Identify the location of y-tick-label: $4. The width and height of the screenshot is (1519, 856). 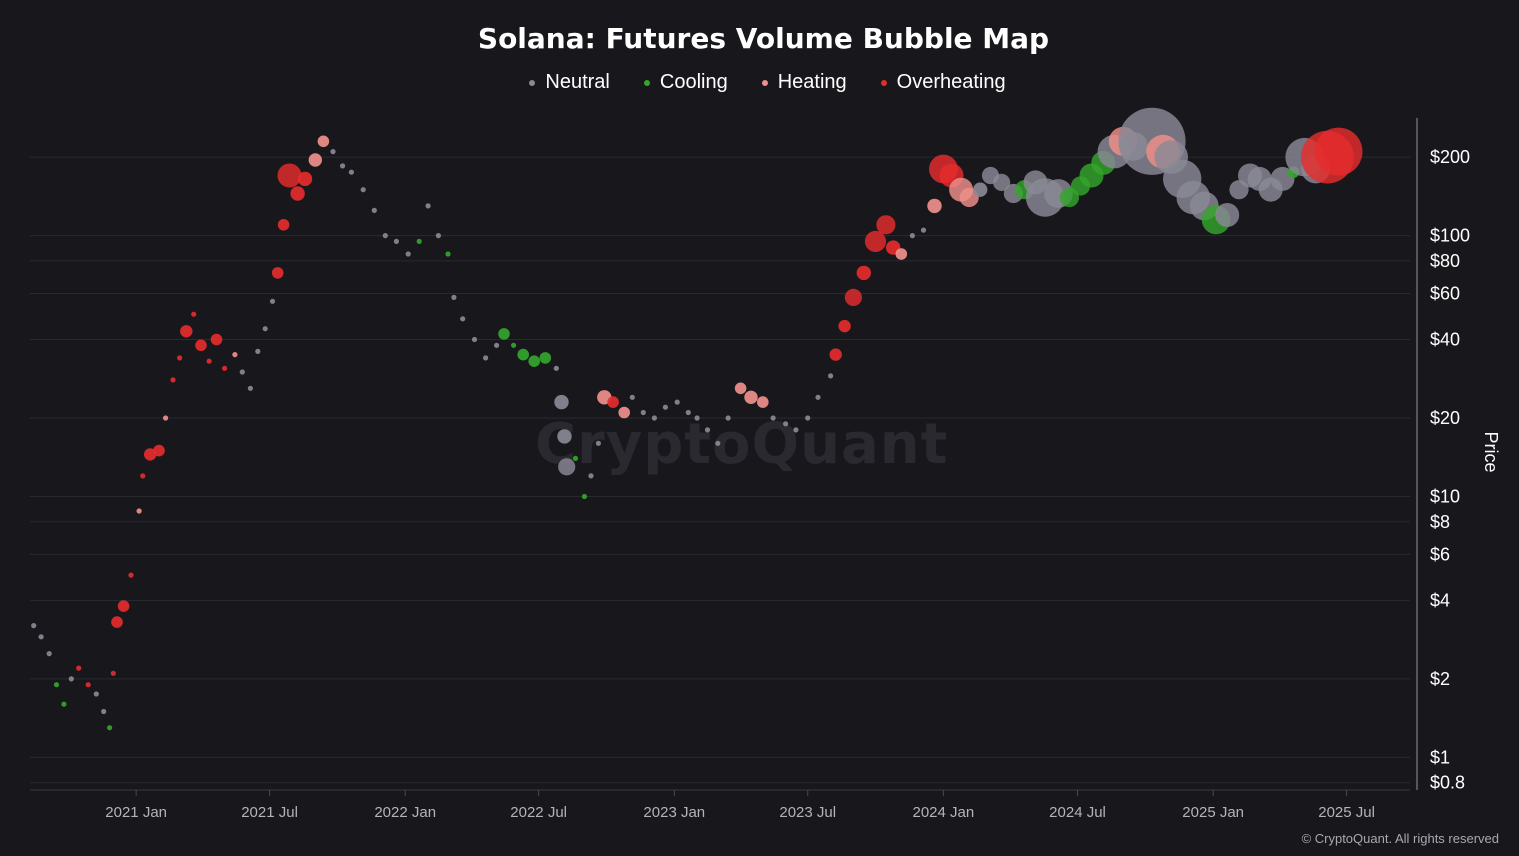
(1440, 600).